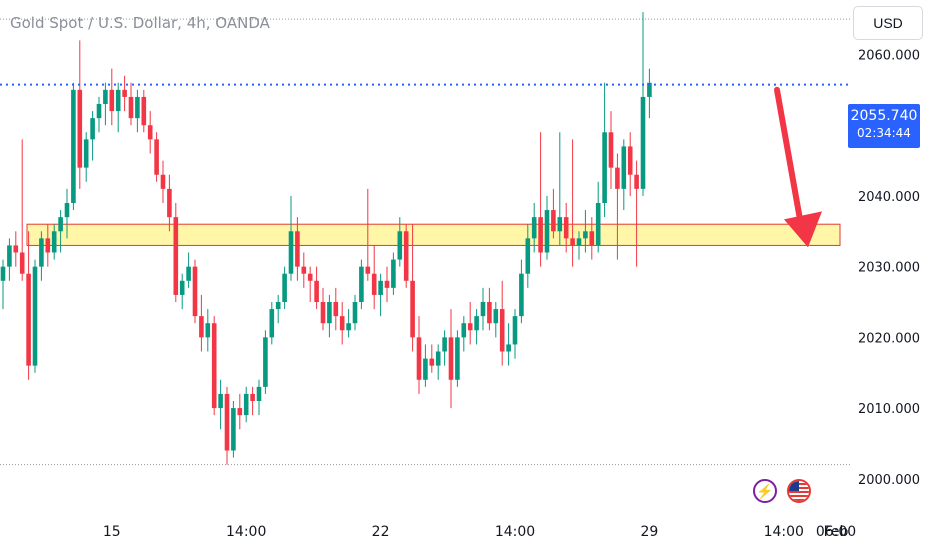  Describe the element at coordinates (836, 532) in the screenshot. I see `x-tick-label: 06:00` at that location.